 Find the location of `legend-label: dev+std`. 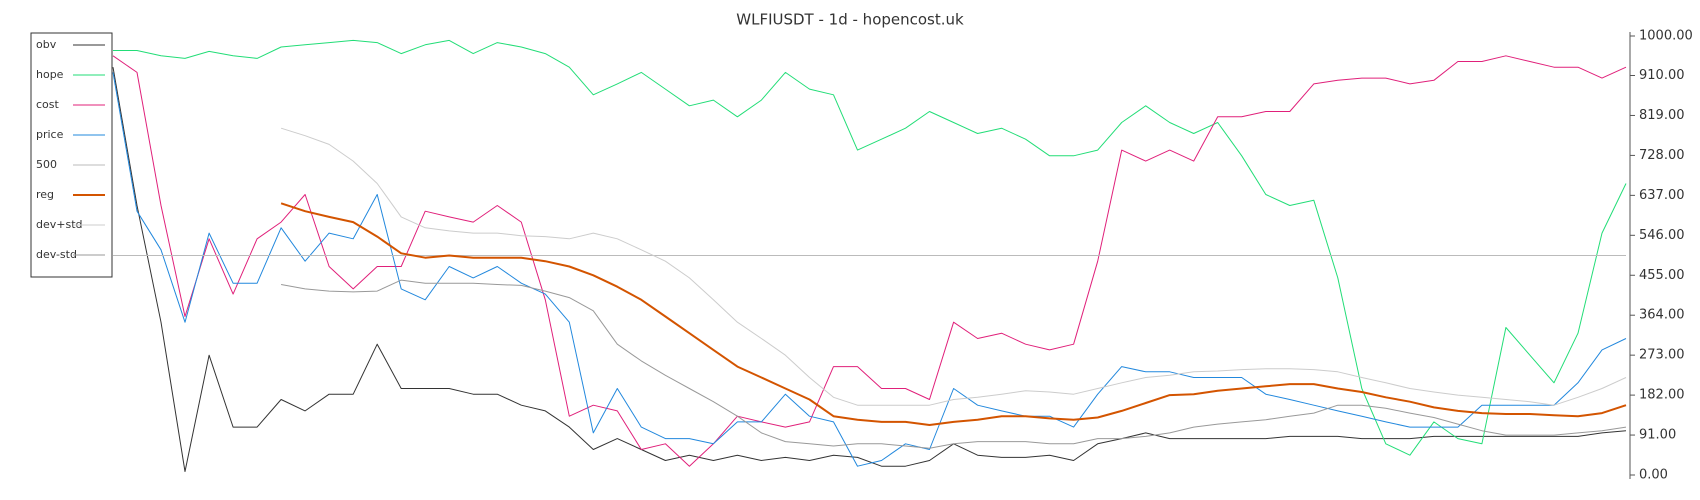

legend-label: dev+std is located at coordinates (59, 224).